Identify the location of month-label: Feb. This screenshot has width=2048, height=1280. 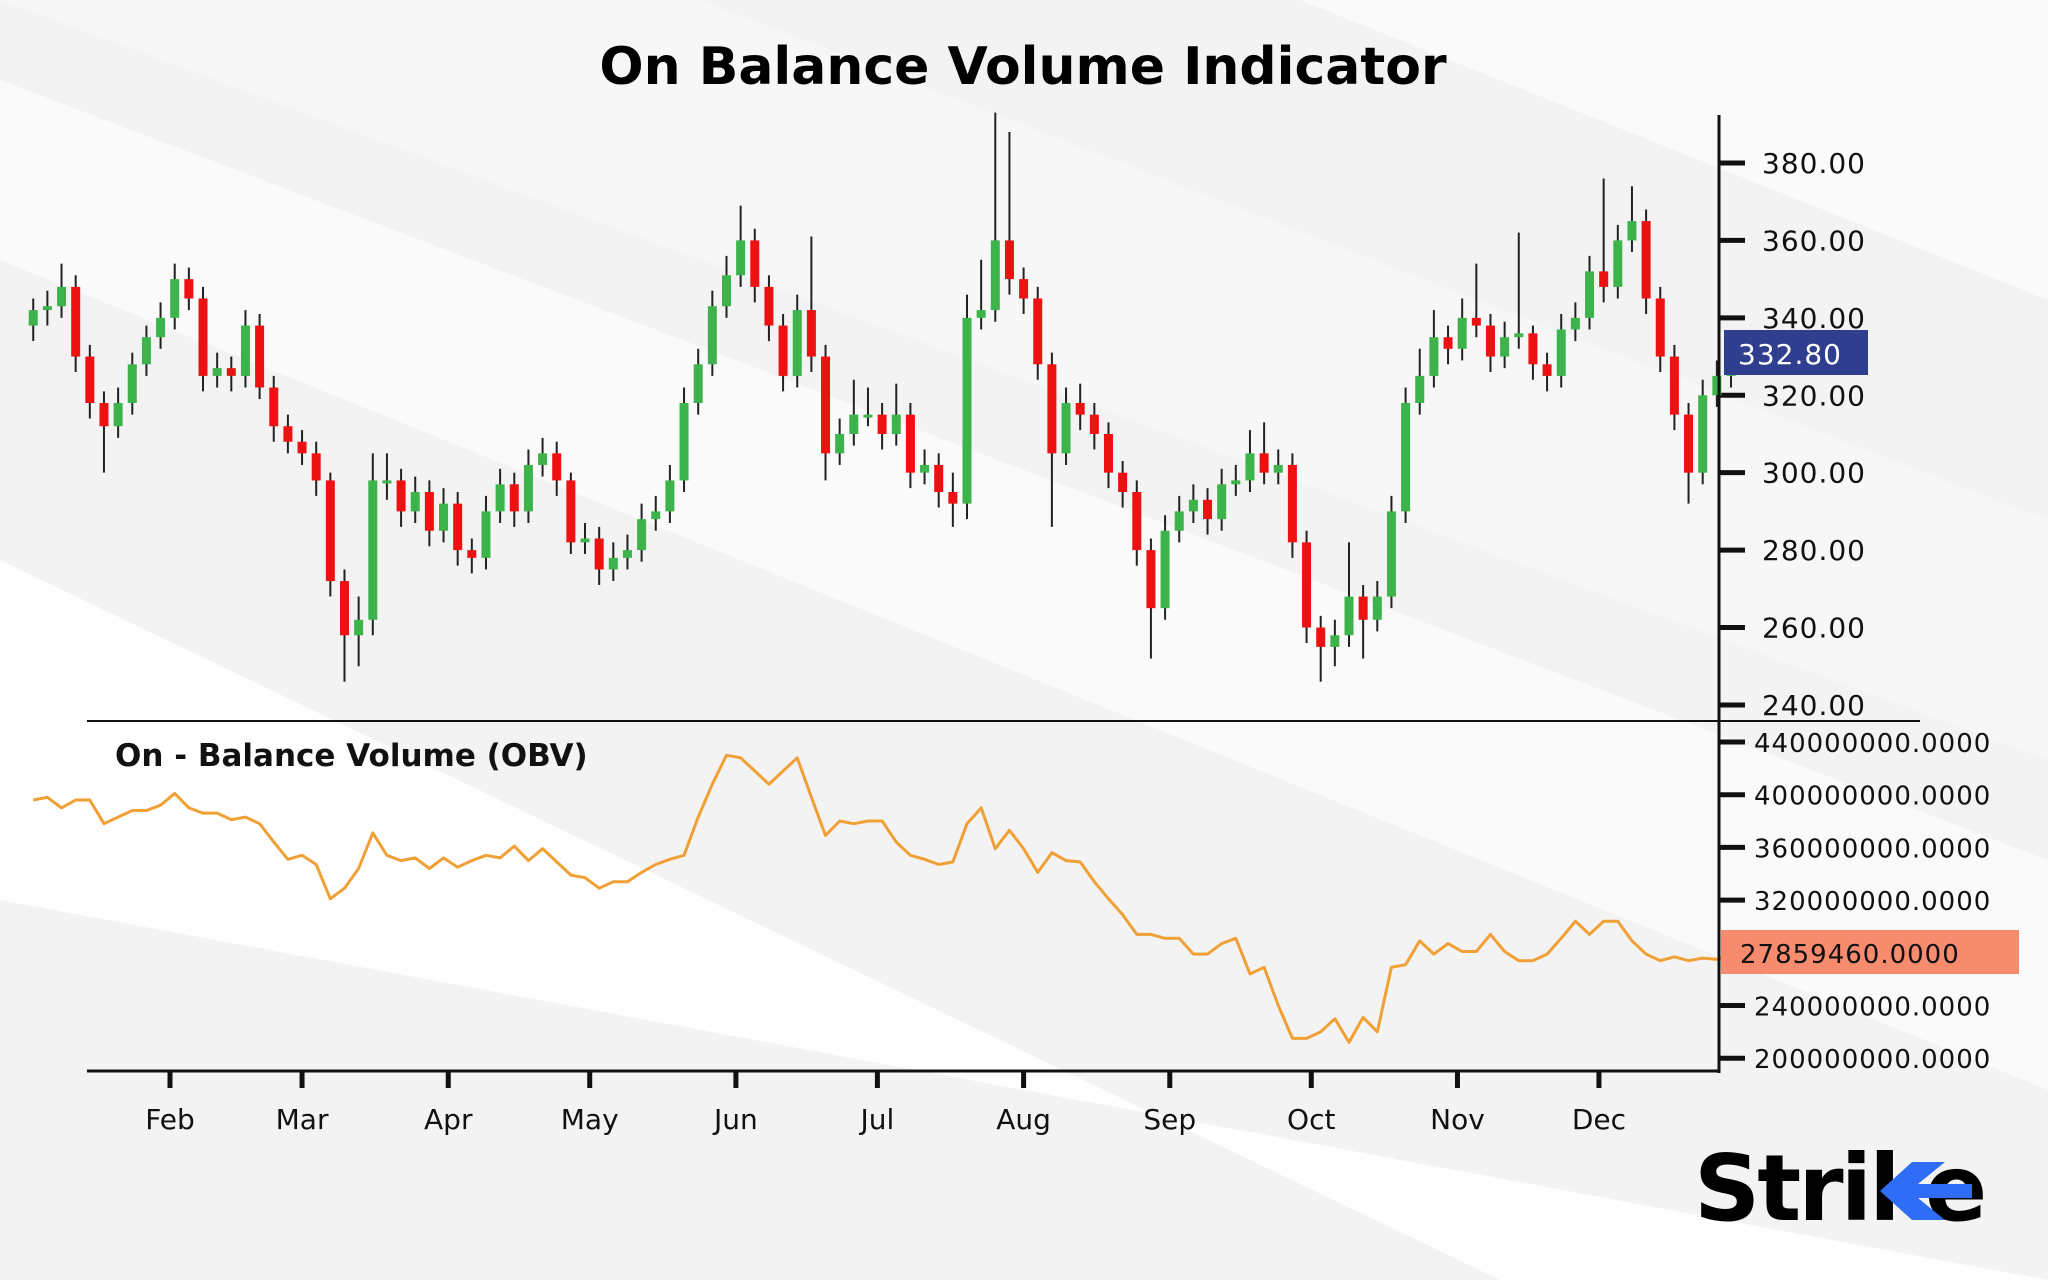
(170, 1119).